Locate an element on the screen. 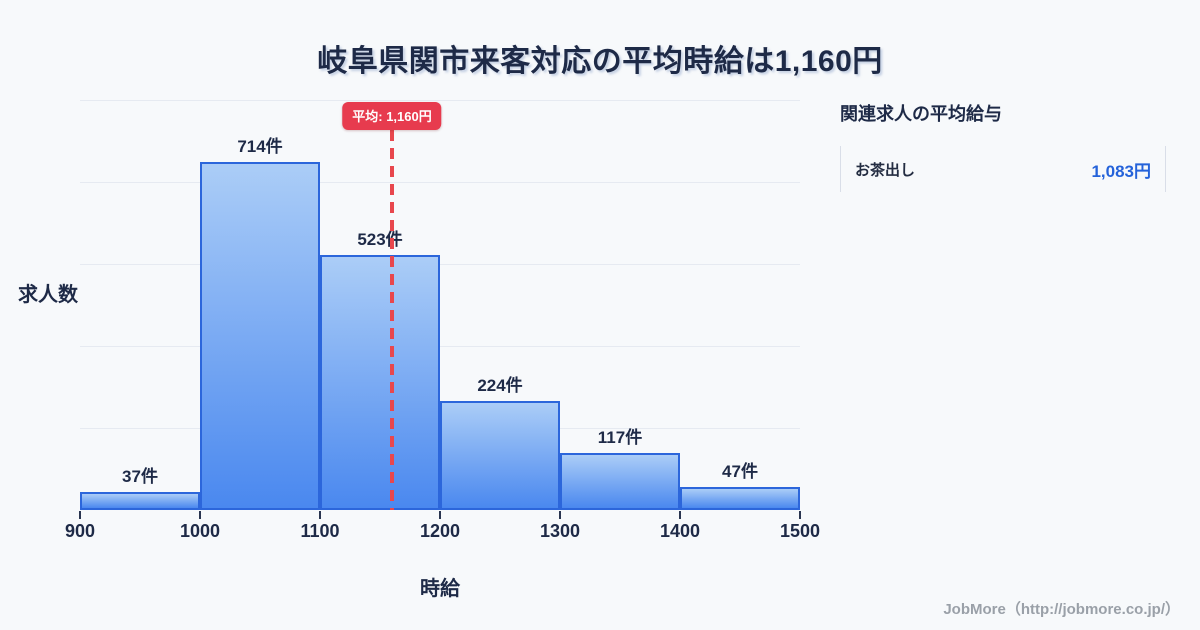 The image size is (1200, 630). x-axis-tick-label: 1100 is located at coordinates (320, 531).